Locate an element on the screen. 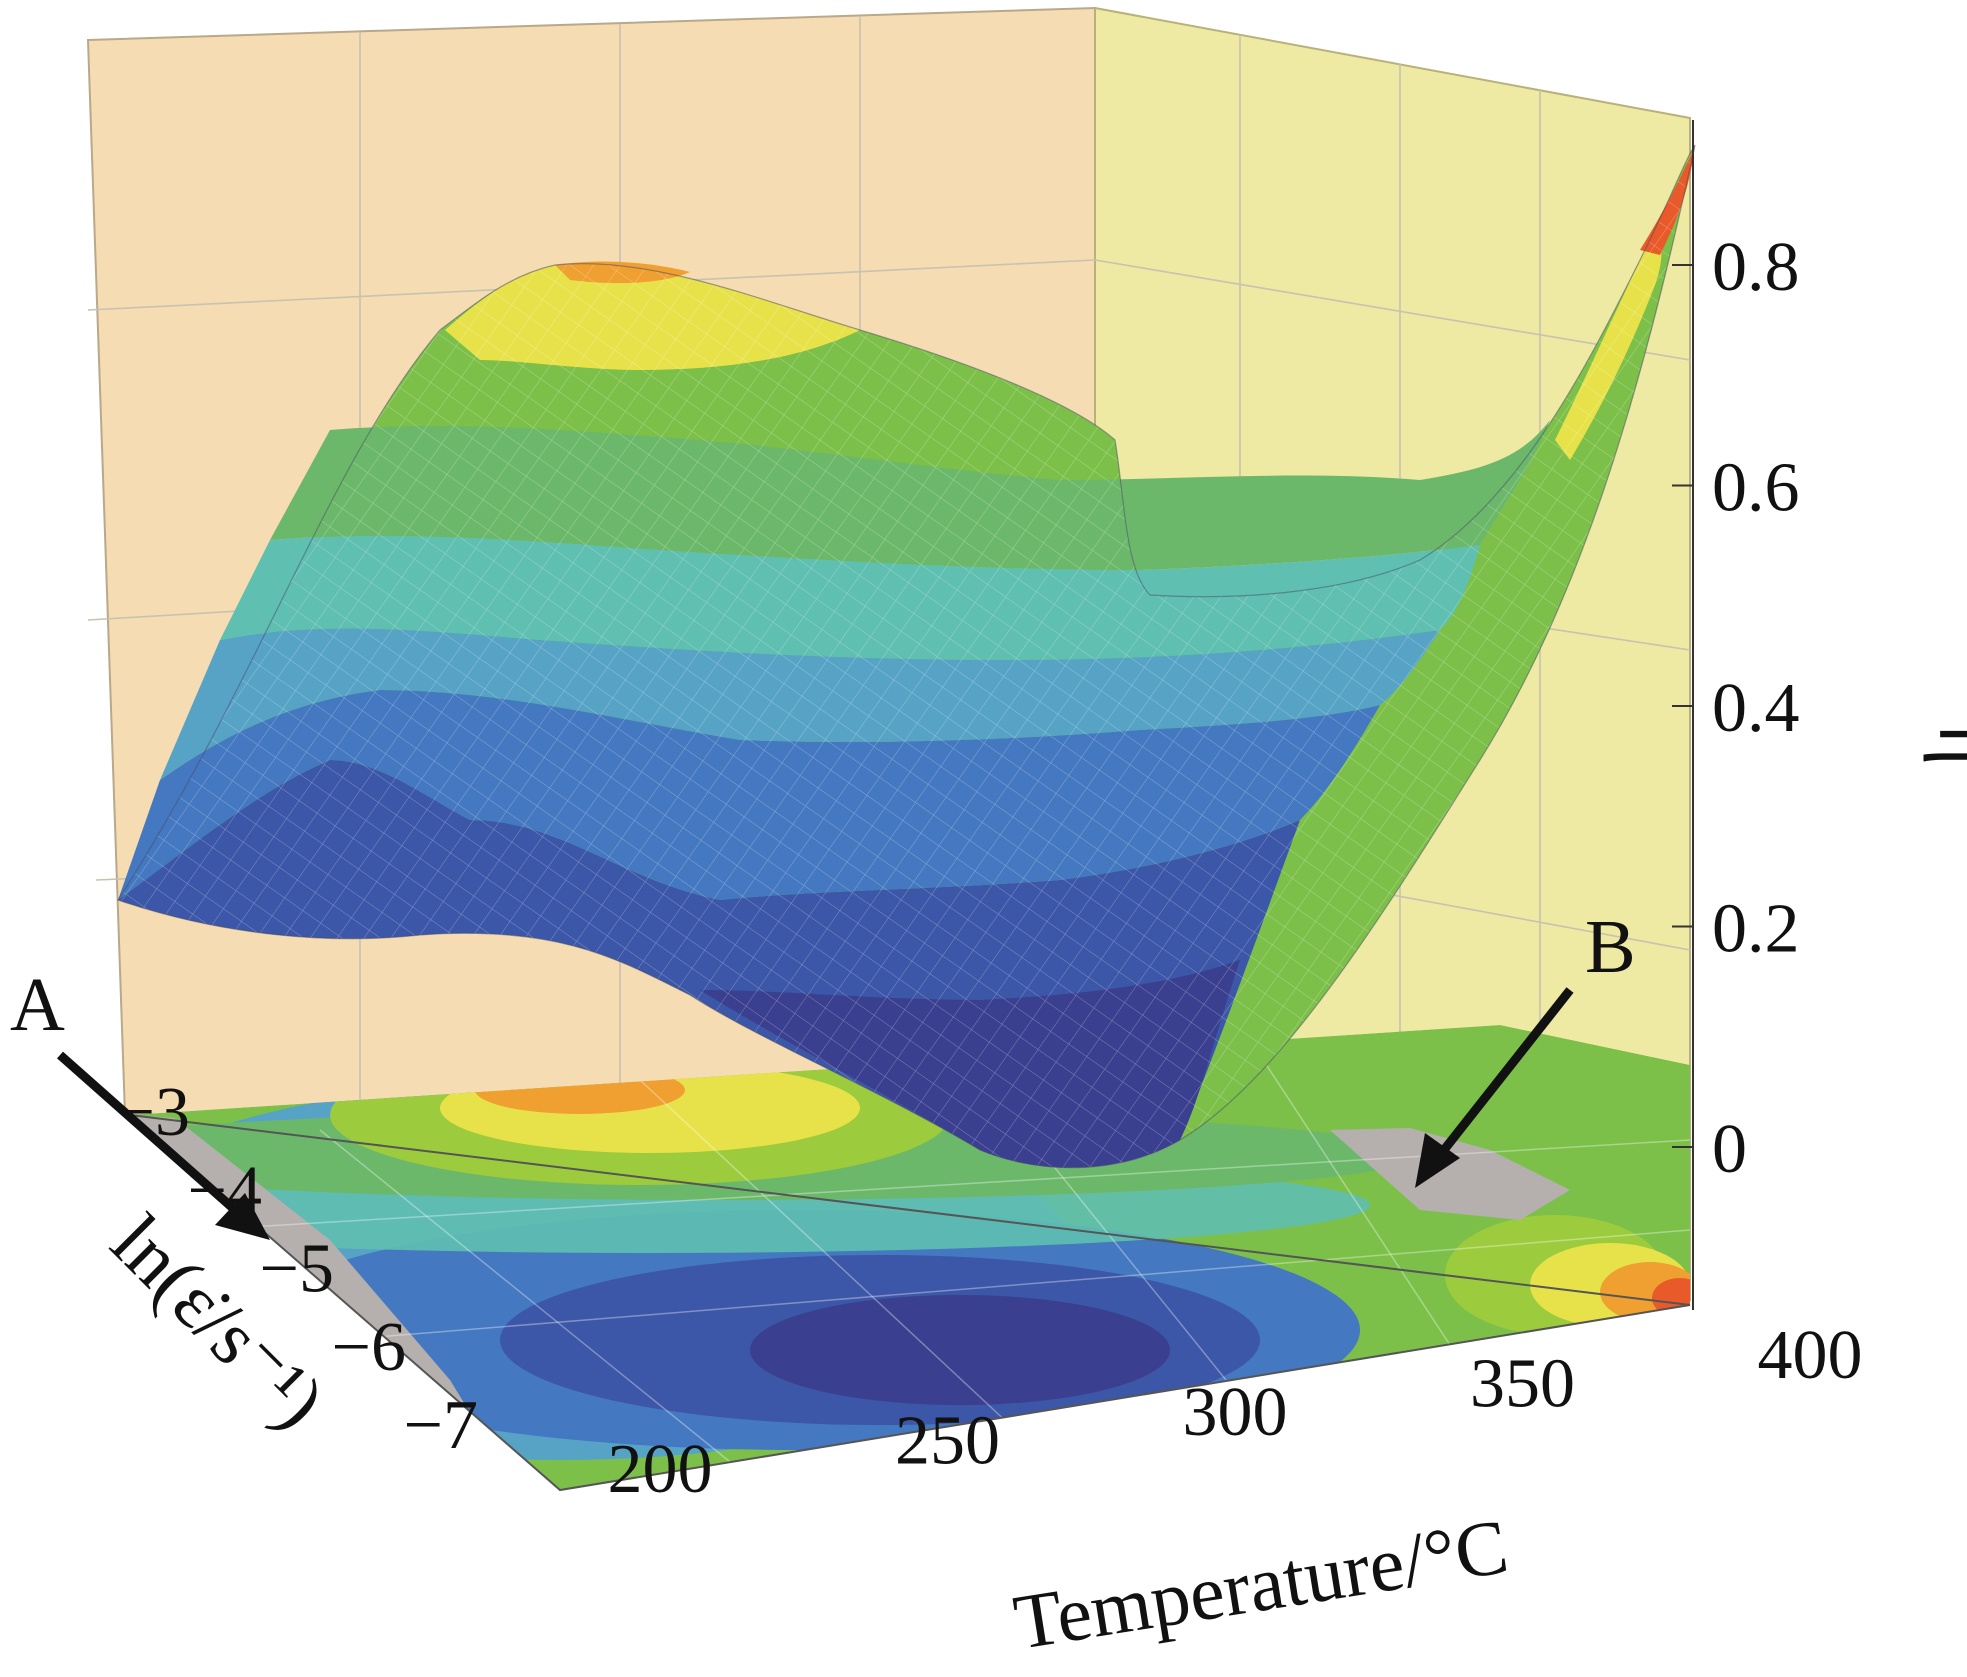  z-axis: 0 0.2 0.4 0.6 0.8 η is located at coordinates (1819, 715).